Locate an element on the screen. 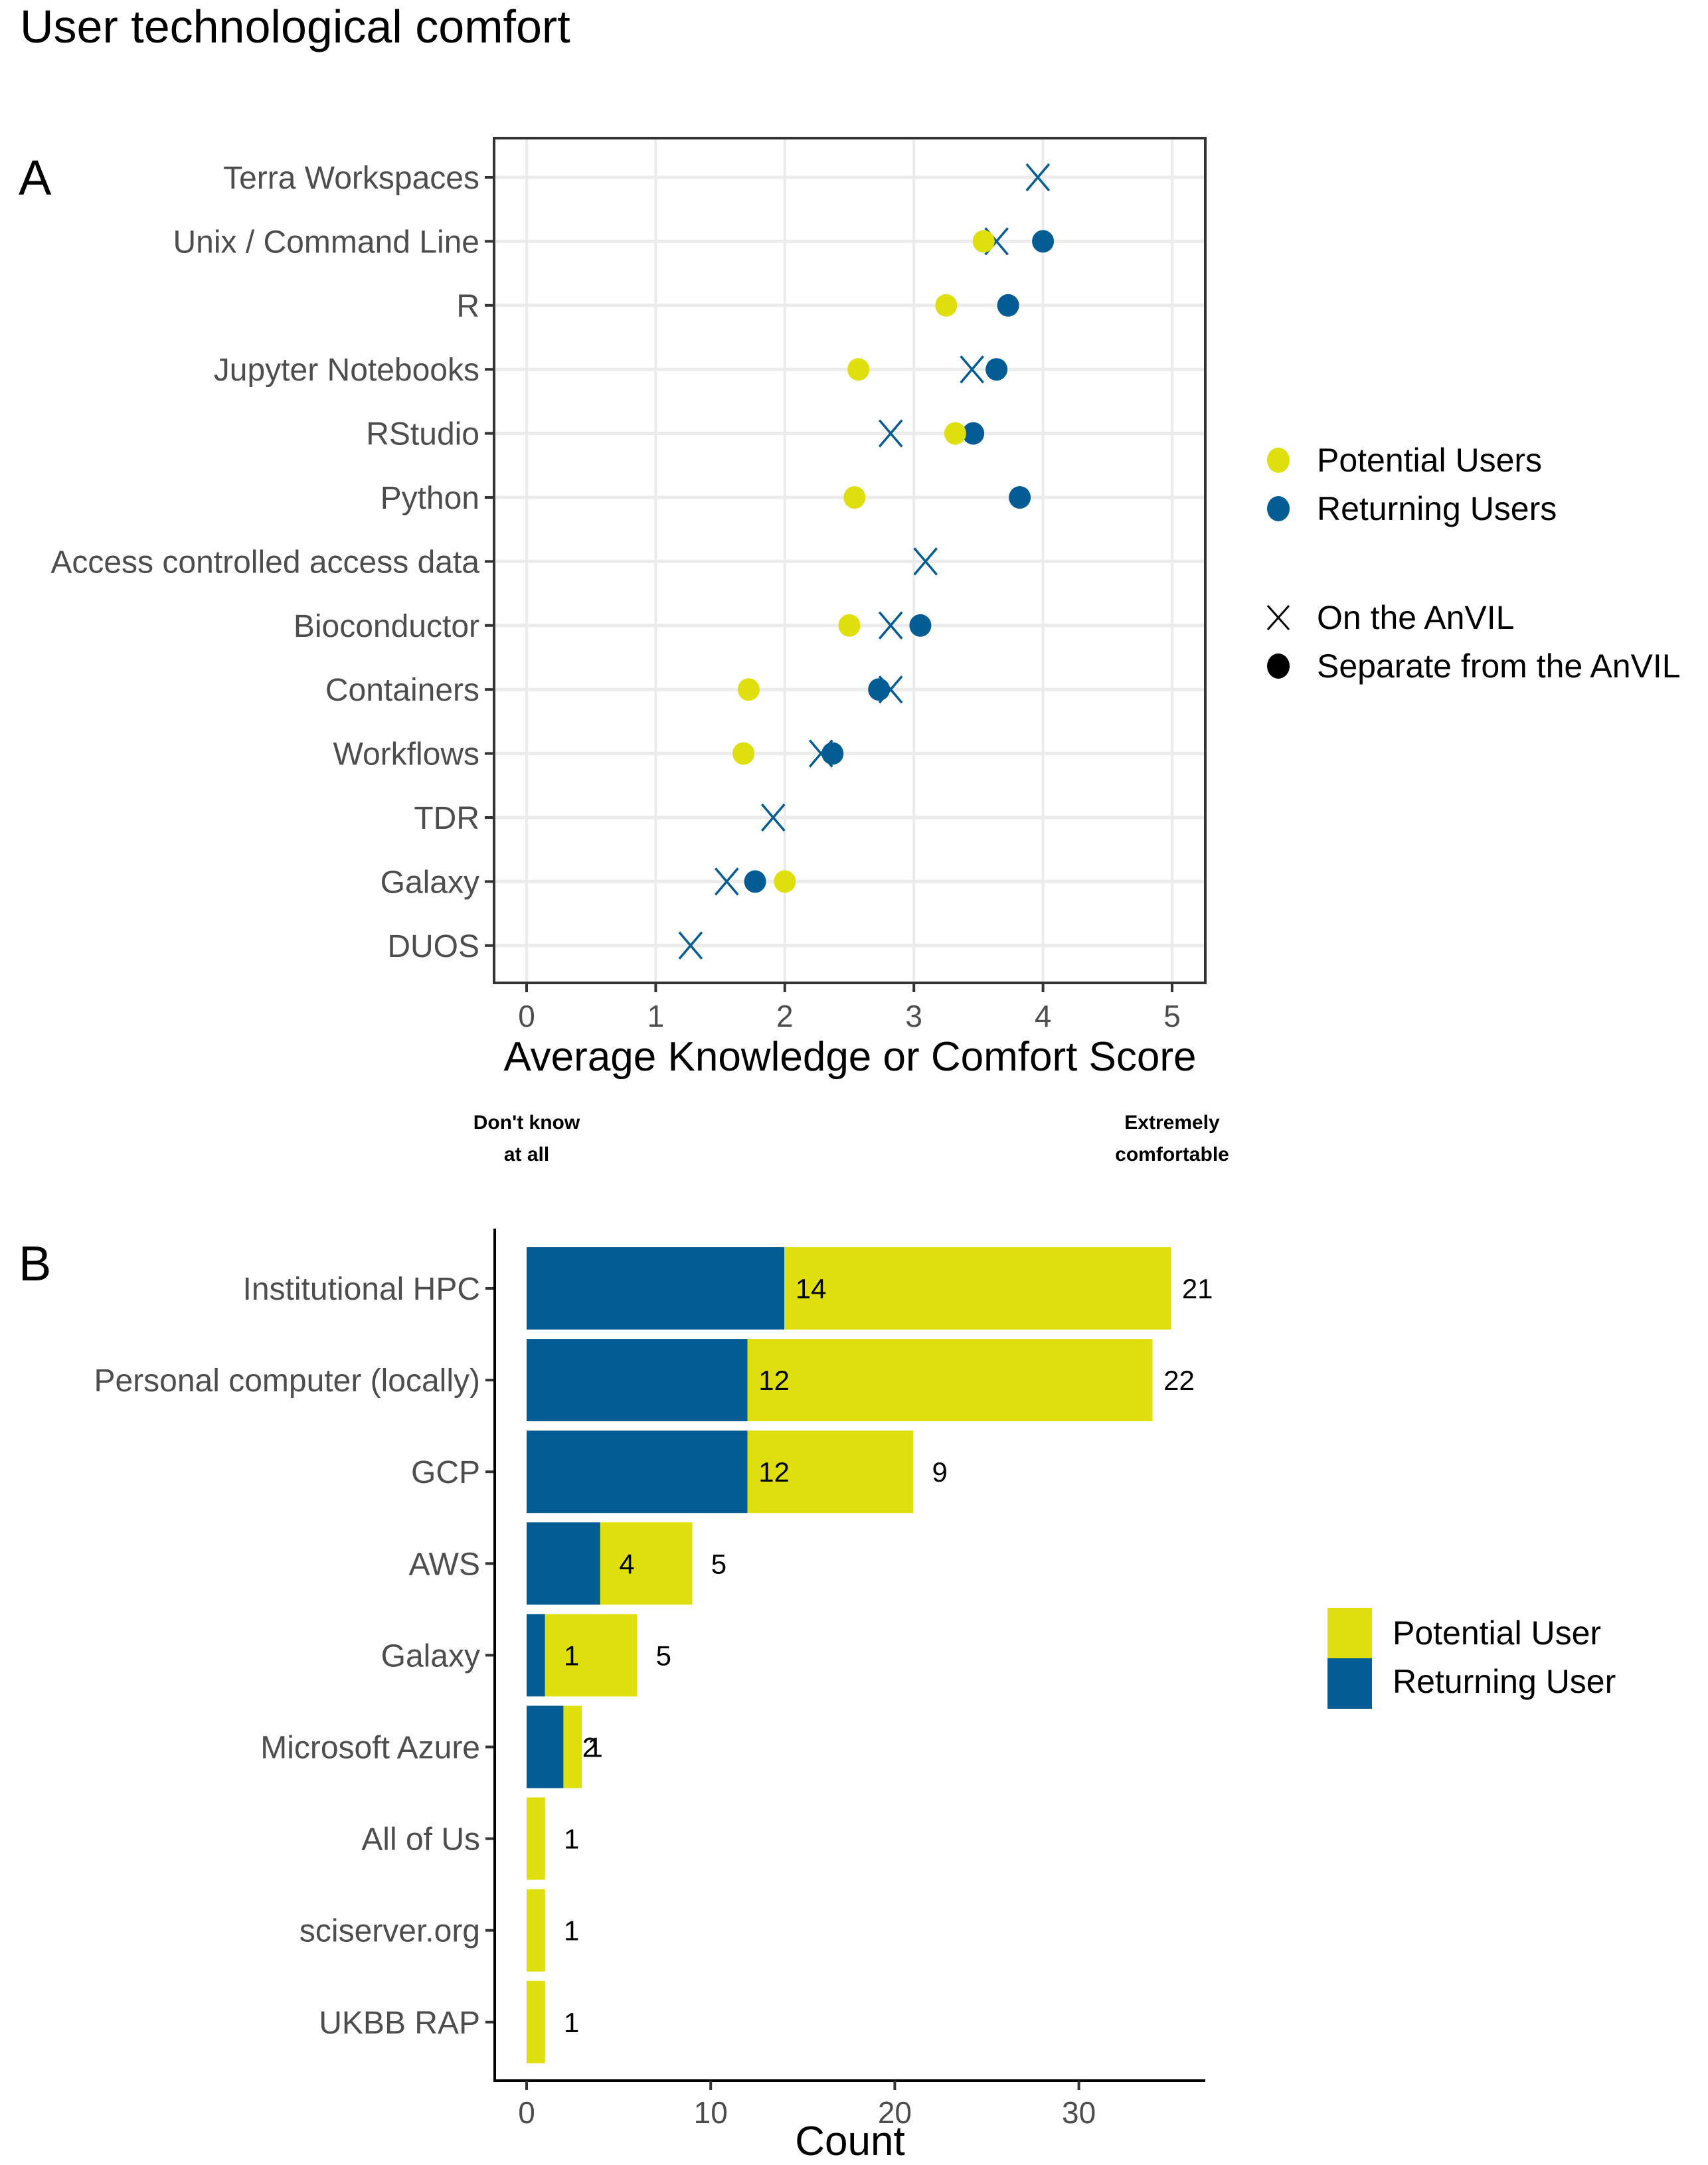 This screenshot has width=1708, height=2165. panel-b-legend: Potential User Returning User is located at coordinates (1471, 1659).